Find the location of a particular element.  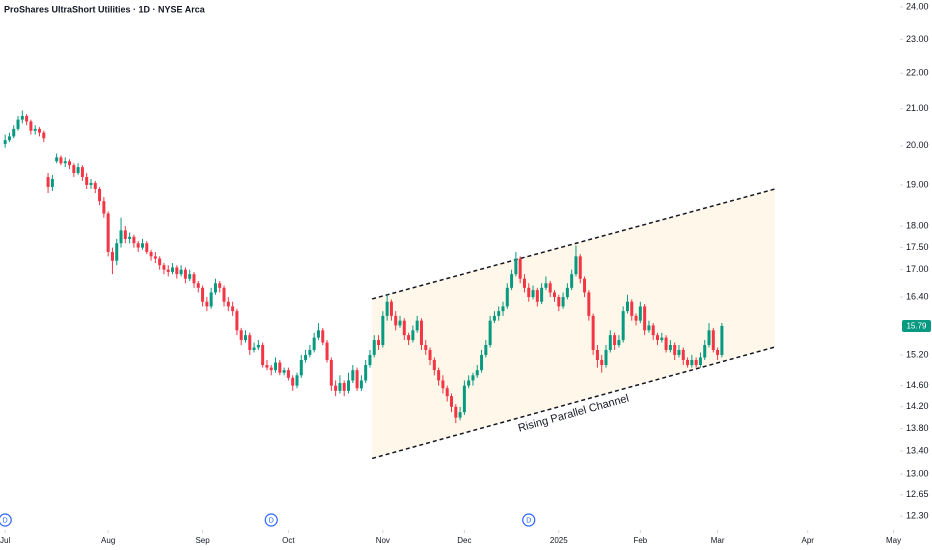

x-tick-label: Jul is located at coordinates (5, 540).